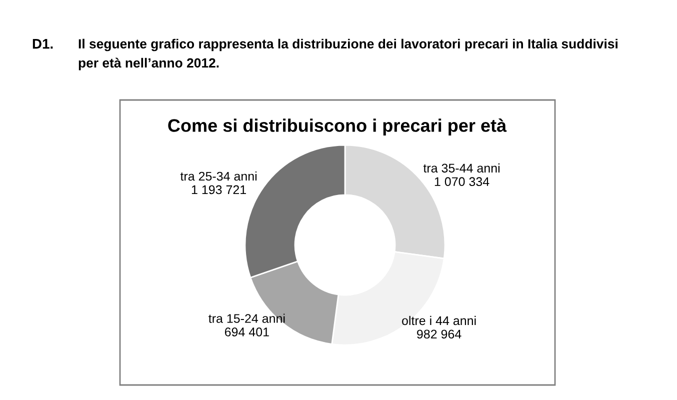  Describe the element at coordinates (337, 127) in the screenshot. I see `chart-title: Come si distribuiscono i precari per età` at that location.